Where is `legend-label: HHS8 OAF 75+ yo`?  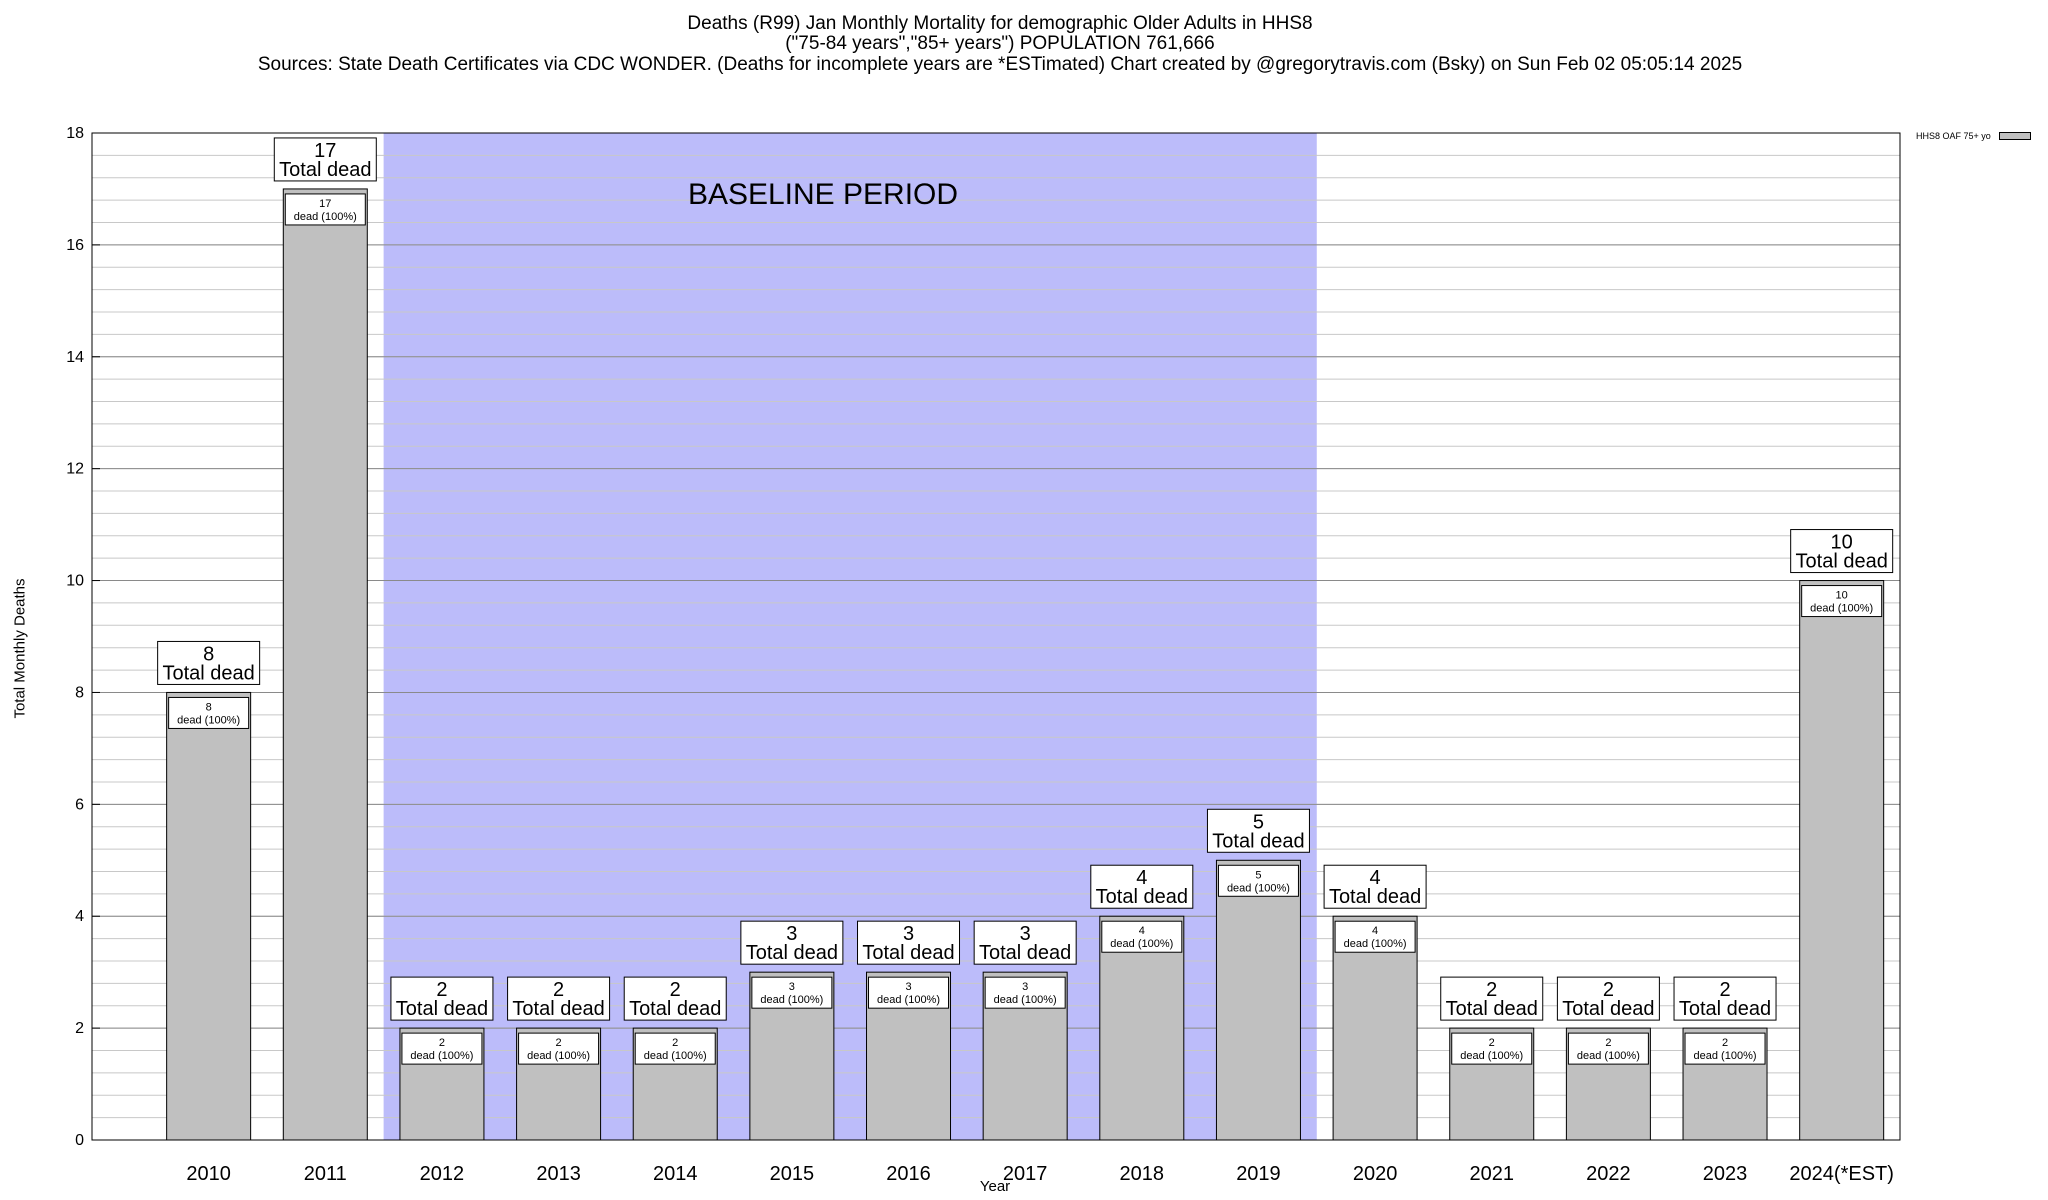
legend-label: HHS8 OAF 75+ yo is located at coordinates (1953, 136).